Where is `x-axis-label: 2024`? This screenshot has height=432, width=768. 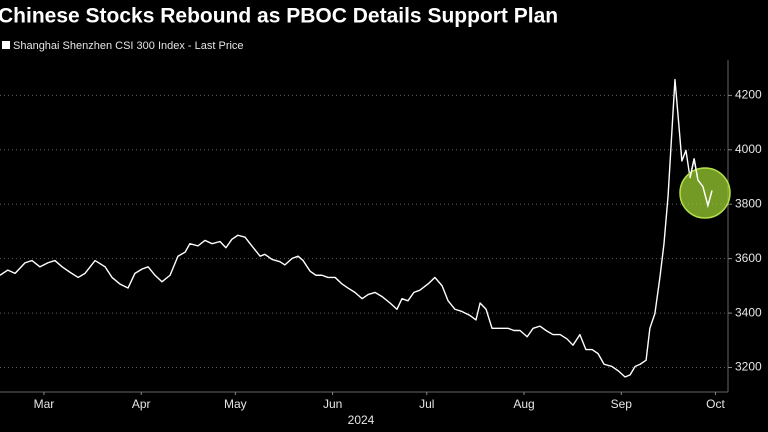
x-axis-label: 2024 is located at coordinates (361, 420).